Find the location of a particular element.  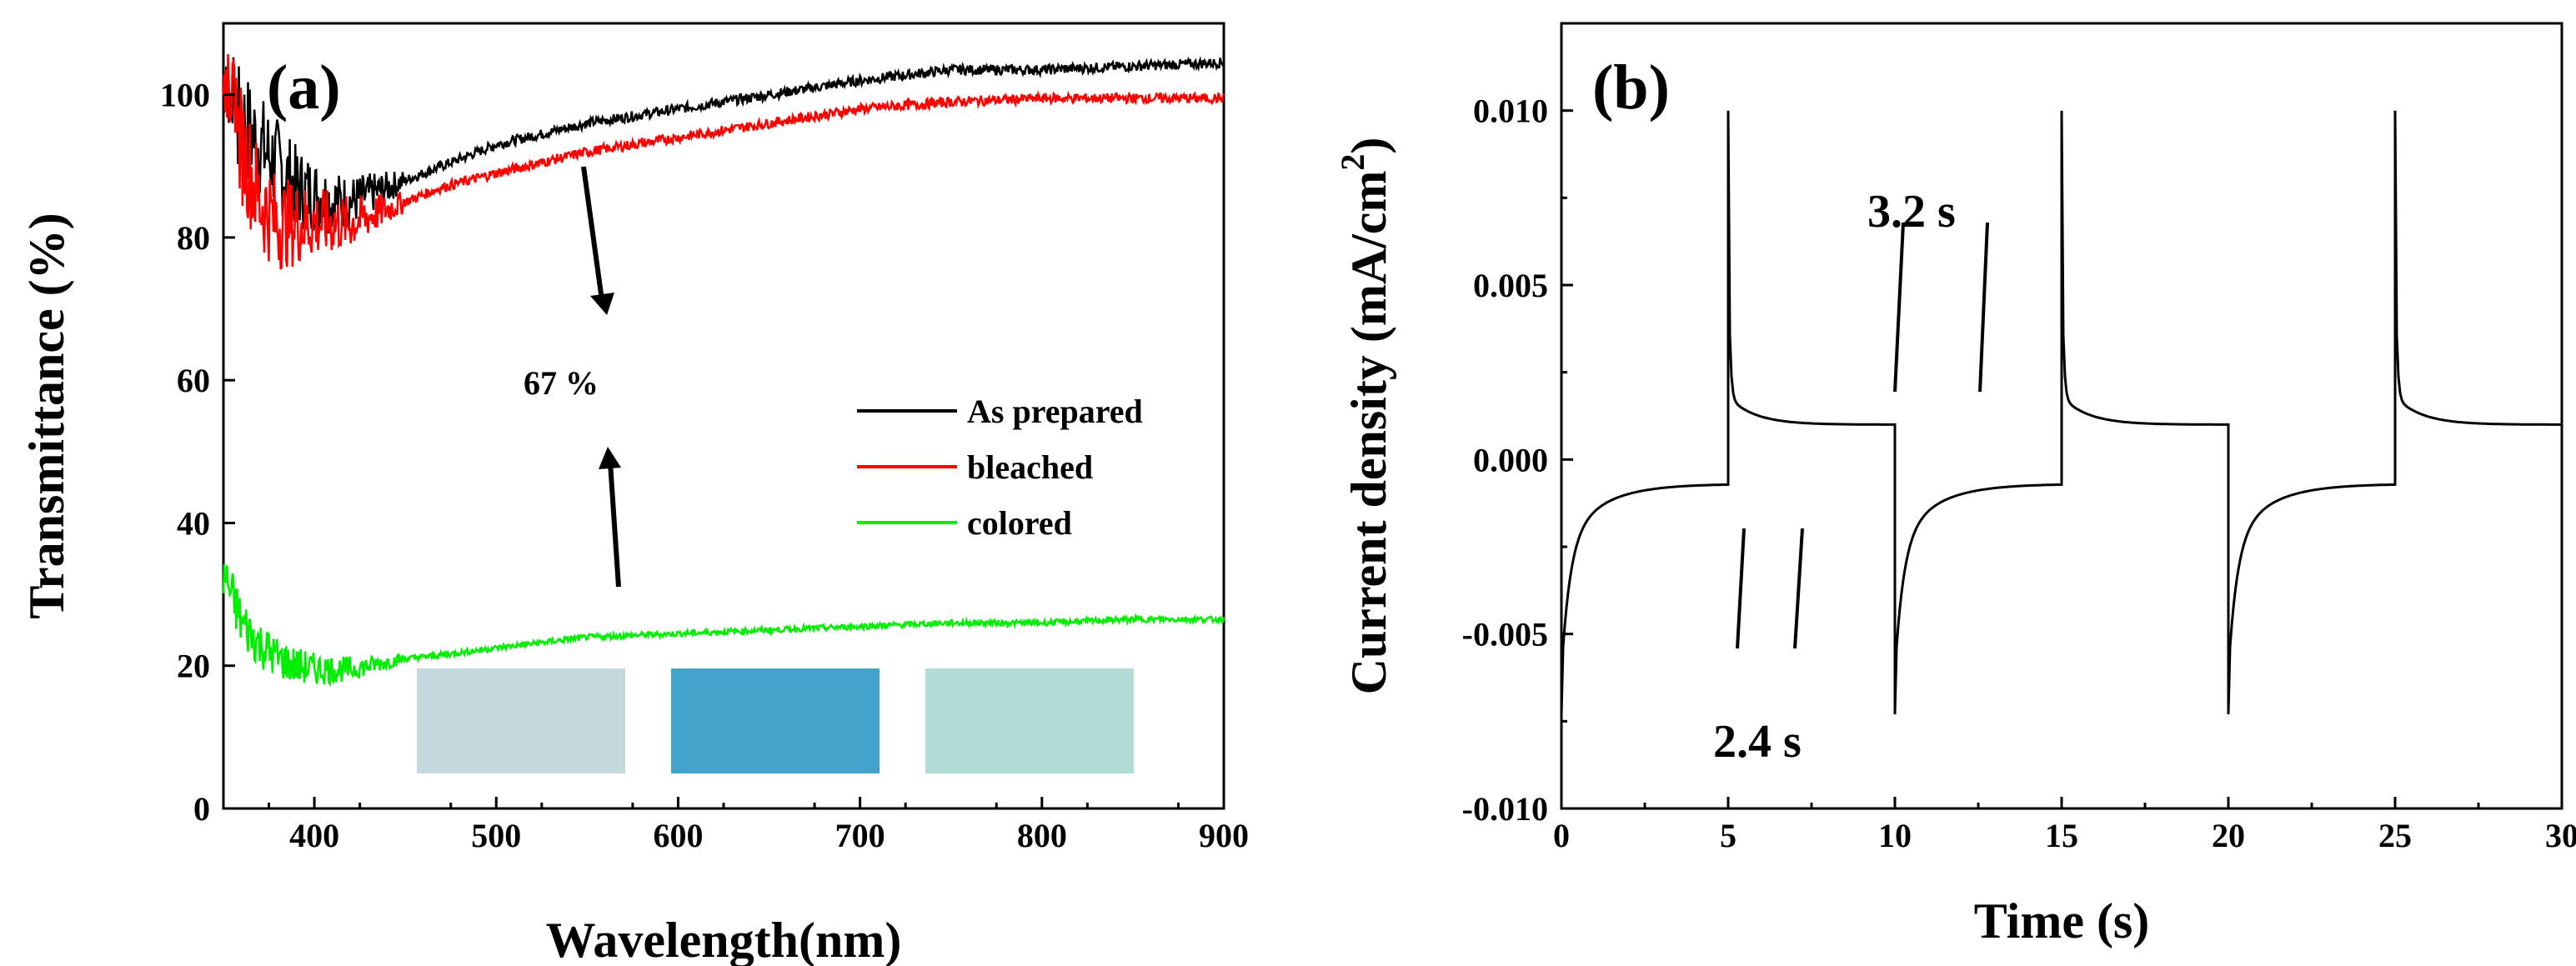

y-tick-label: 20 is located at coordinates (193, 666).